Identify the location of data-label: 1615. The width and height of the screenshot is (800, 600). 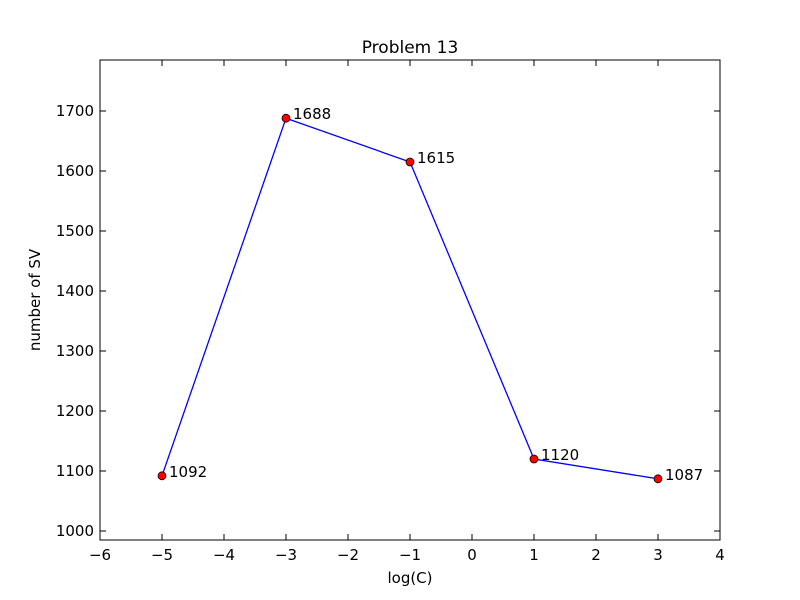
(436, 158).